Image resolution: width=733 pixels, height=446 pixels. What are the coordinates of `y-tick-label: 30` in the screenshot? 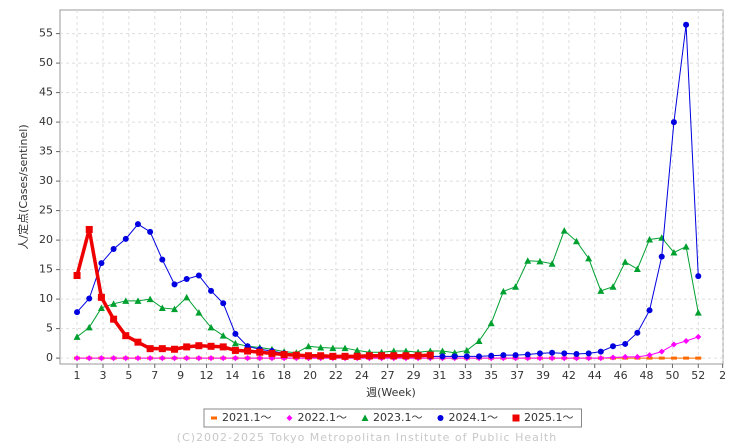 It's located at (46, 180).